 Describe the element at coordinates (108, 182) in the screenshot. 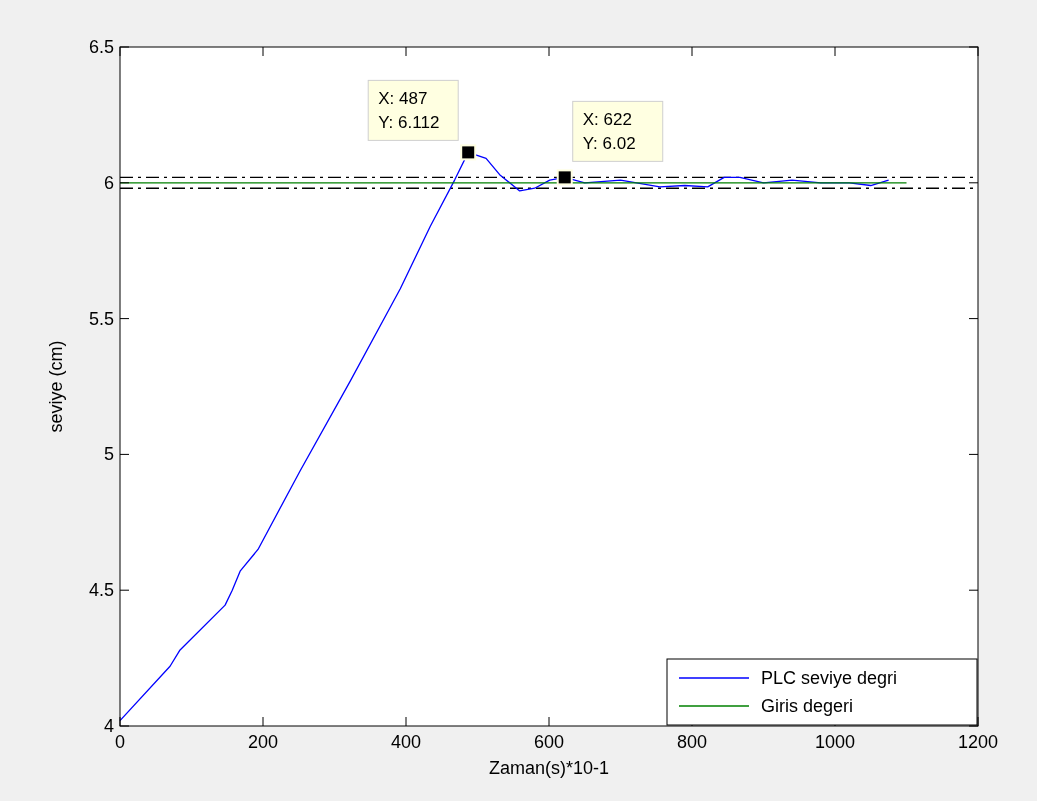

I see `y-tick-label: 6` at that location.